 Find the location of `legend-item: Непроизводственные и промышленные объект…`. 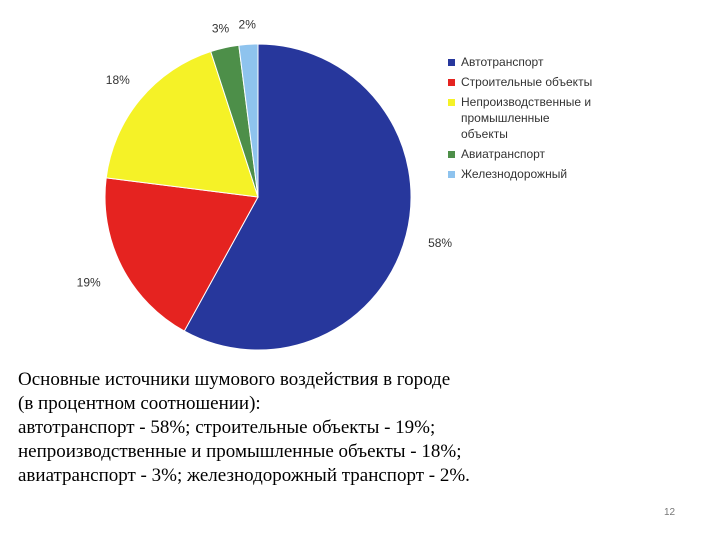

legend-item: Непроизводственные и промышленные объект… is located at coordinates (548, 118).